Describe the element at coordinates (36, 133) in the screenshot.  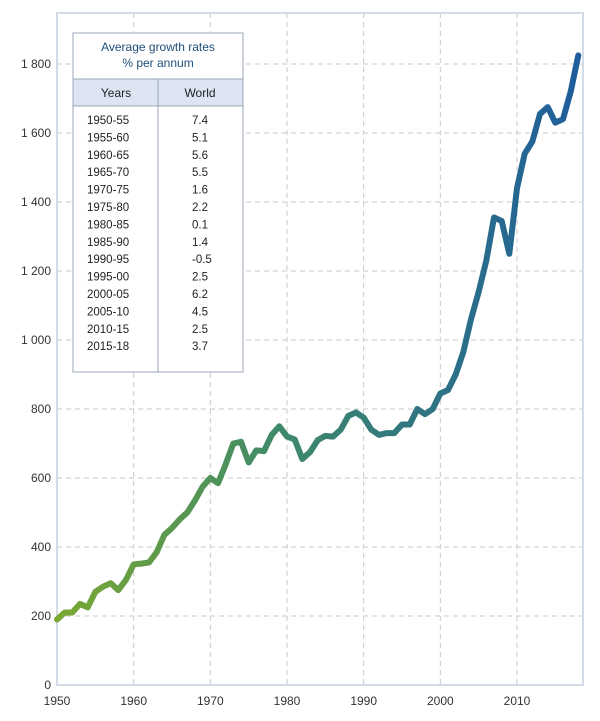
I see `y-tick-label: 1 600` at that location.